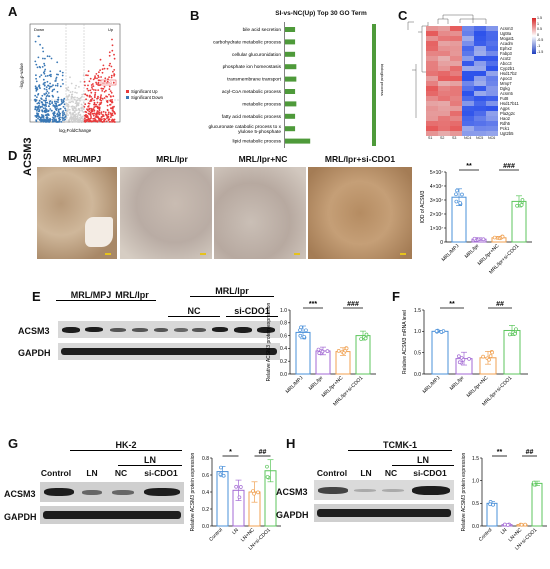 Image resolution: width=550 pixels, height=569 pixels. What do you see at coordinates (436, 173) in the screenshot?
I see `y-tick-label: 5×10⁷` at bounding box center [436, 173].